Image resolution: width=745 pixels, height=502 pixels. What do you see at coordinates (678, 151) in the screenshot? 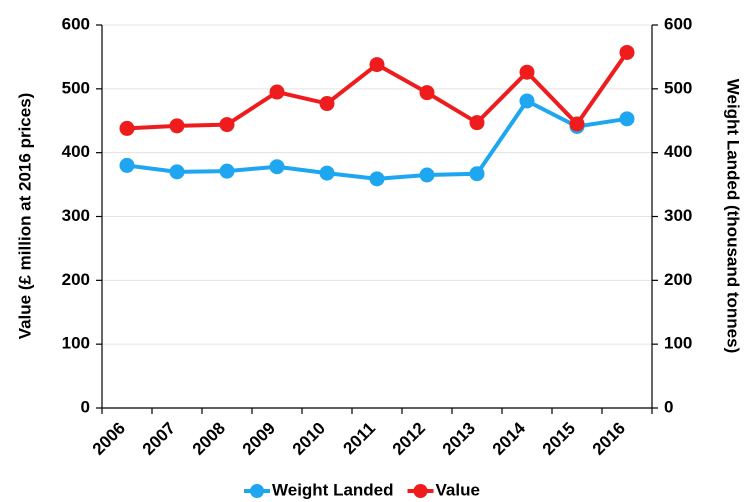
I see `y2-tick-label: 400` at bounding box center [678, 151].